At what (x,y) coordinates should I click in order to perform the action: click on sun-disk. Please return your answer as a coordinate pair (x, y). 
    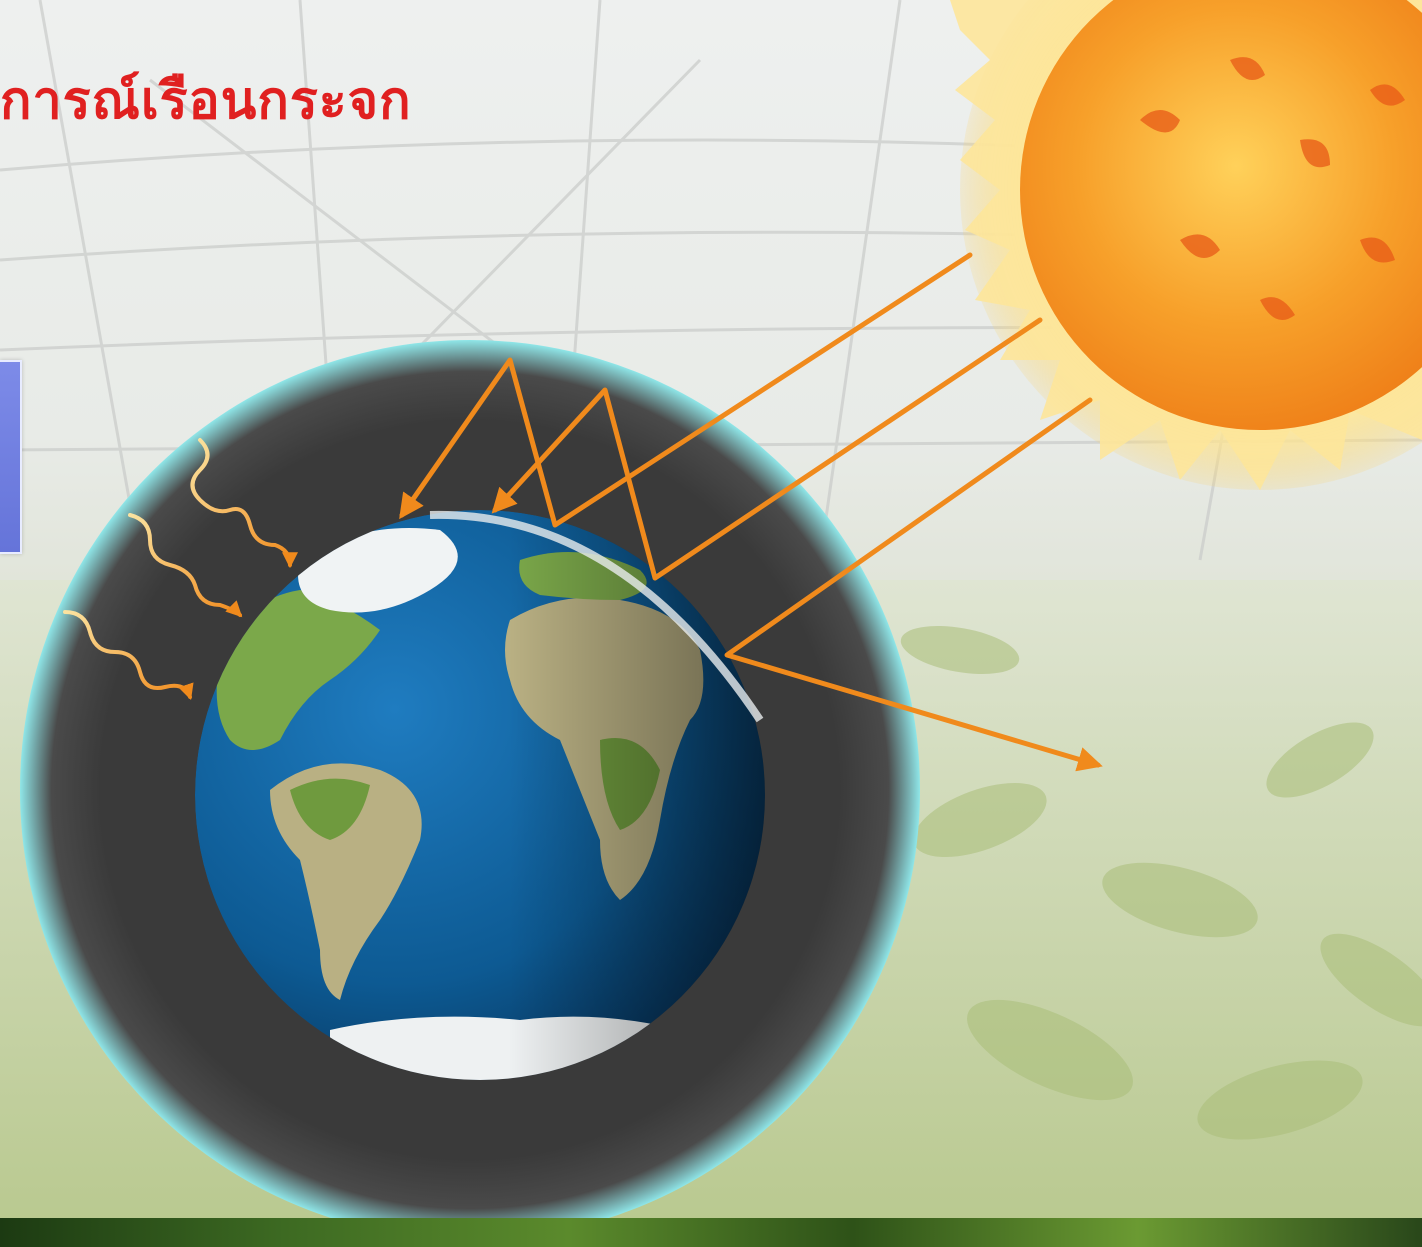
    Looking at the image, I should click on (1221, 215).